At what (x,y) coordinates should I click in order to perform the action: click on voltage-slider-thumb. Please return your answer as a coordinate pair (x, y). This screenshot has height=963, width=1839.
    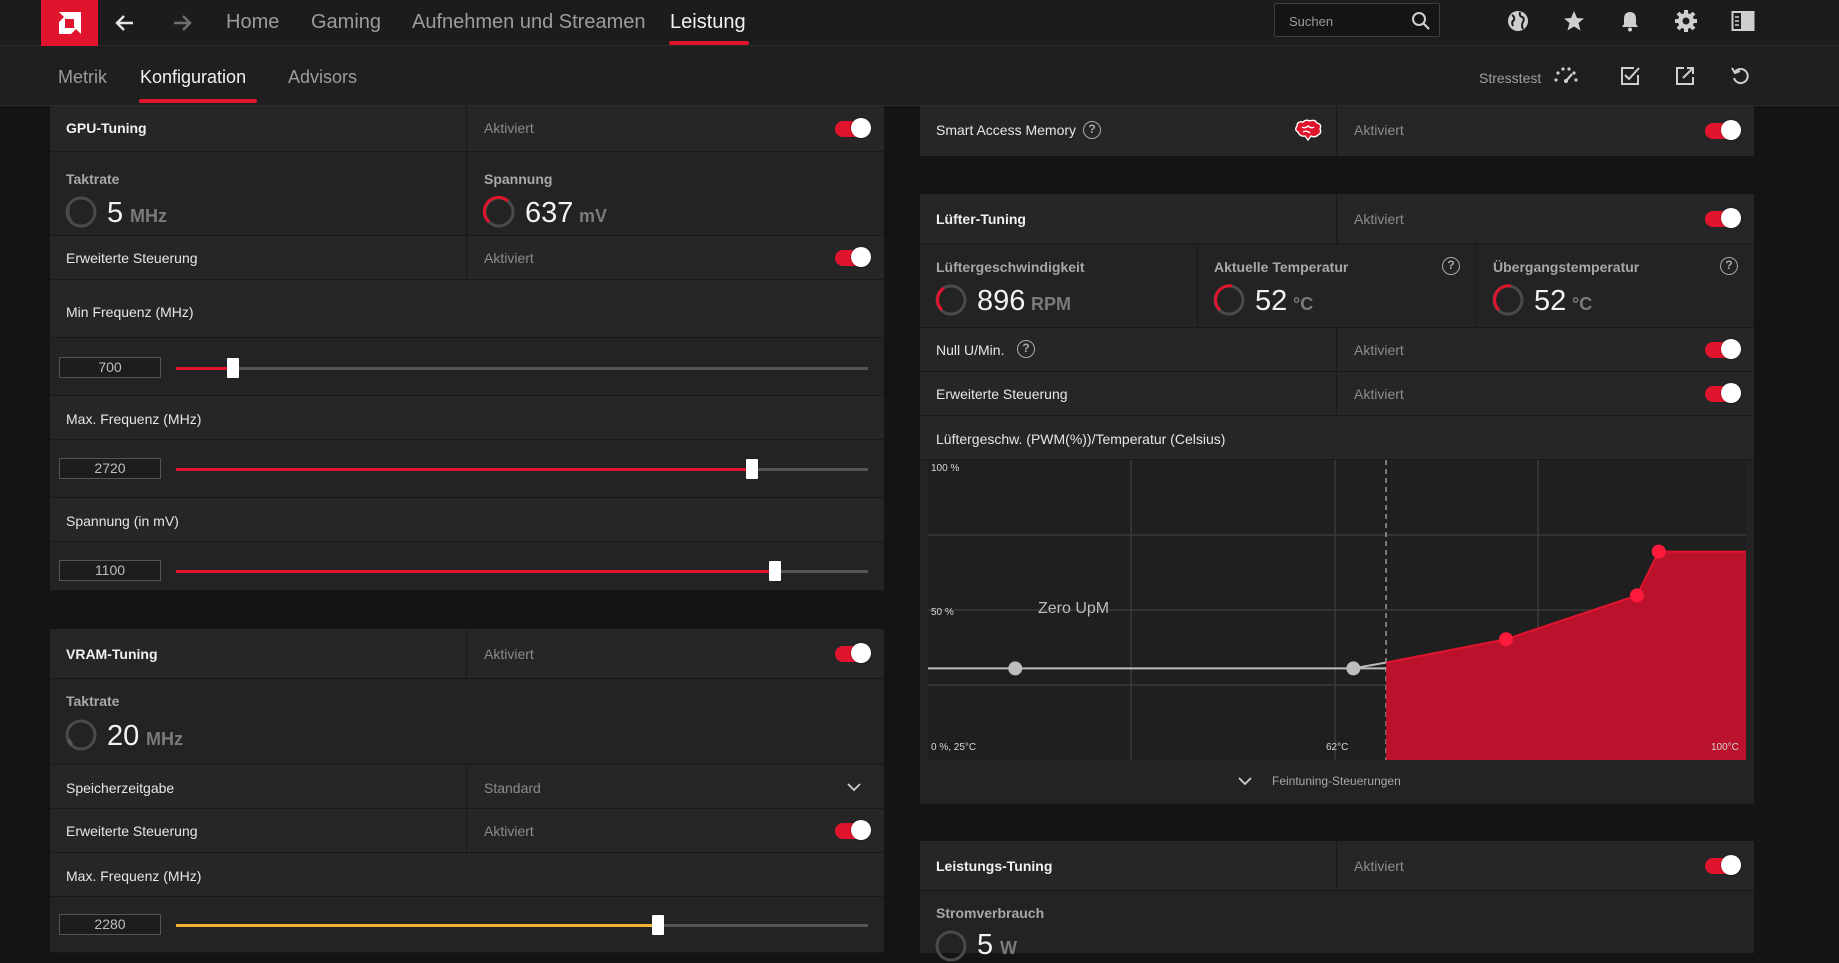
    Looking at the image, I should click on (774, 571).